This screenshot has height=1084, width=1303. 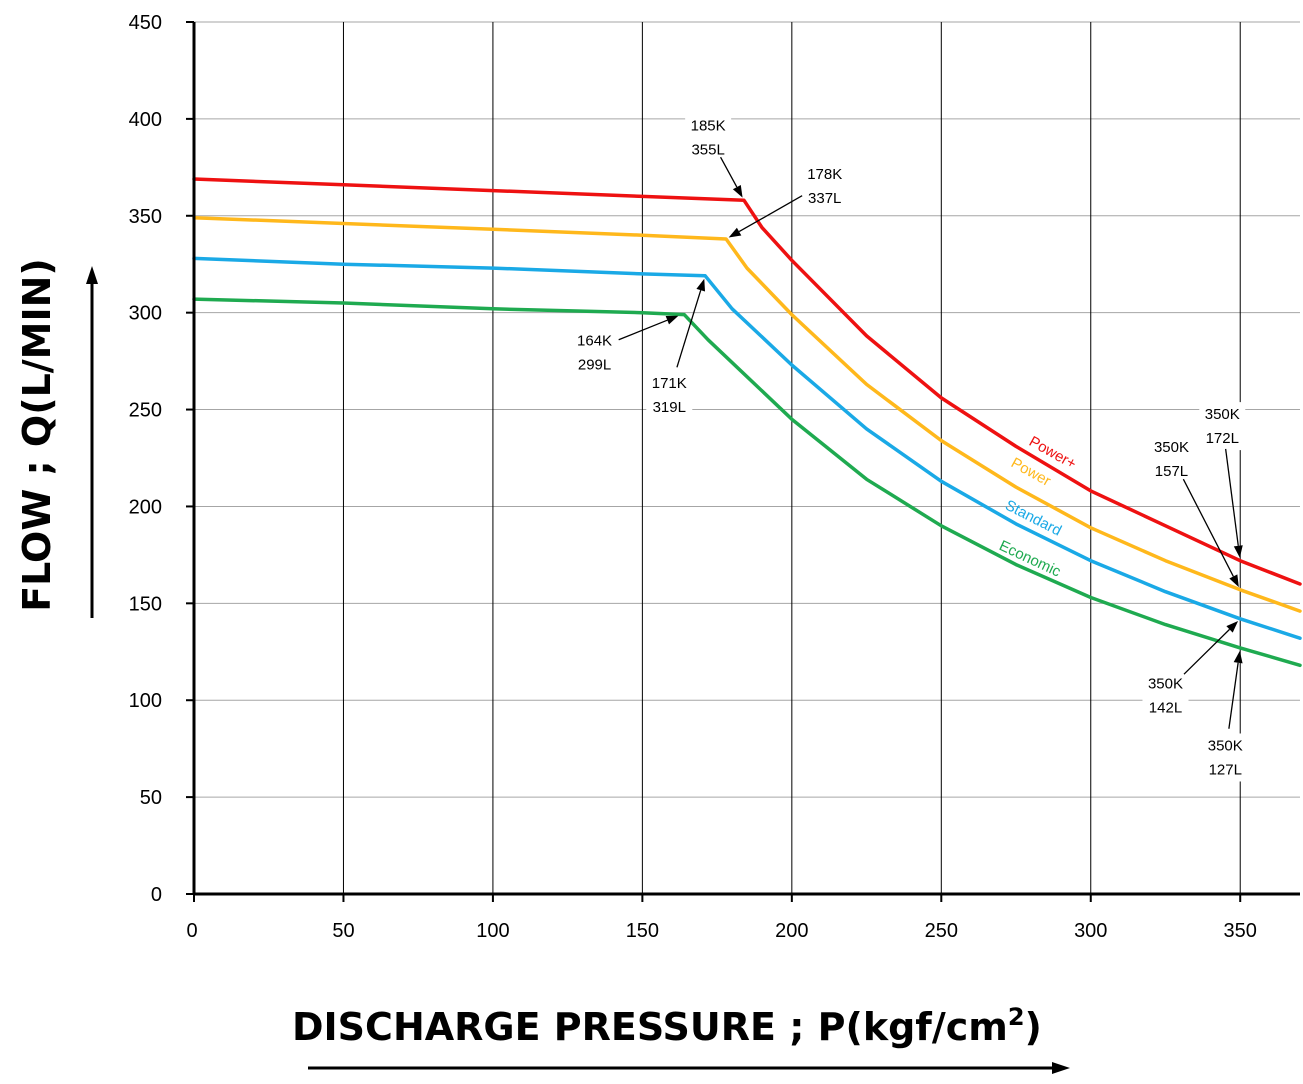 What do you see at coordinates (145, 120) in the screenshot?
I see `y-tick-label: 400` at bounding box center [145, 120].